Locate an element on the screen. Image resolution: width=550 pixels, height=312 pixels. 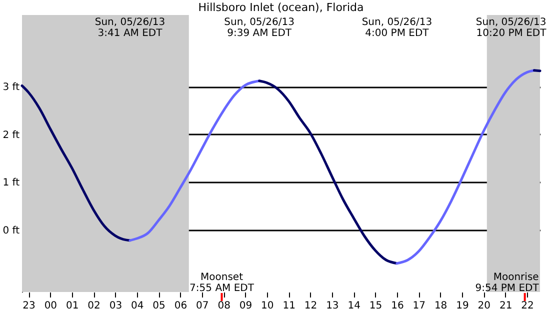
x-tick-label: 13 is located at coordinates (332, 306).